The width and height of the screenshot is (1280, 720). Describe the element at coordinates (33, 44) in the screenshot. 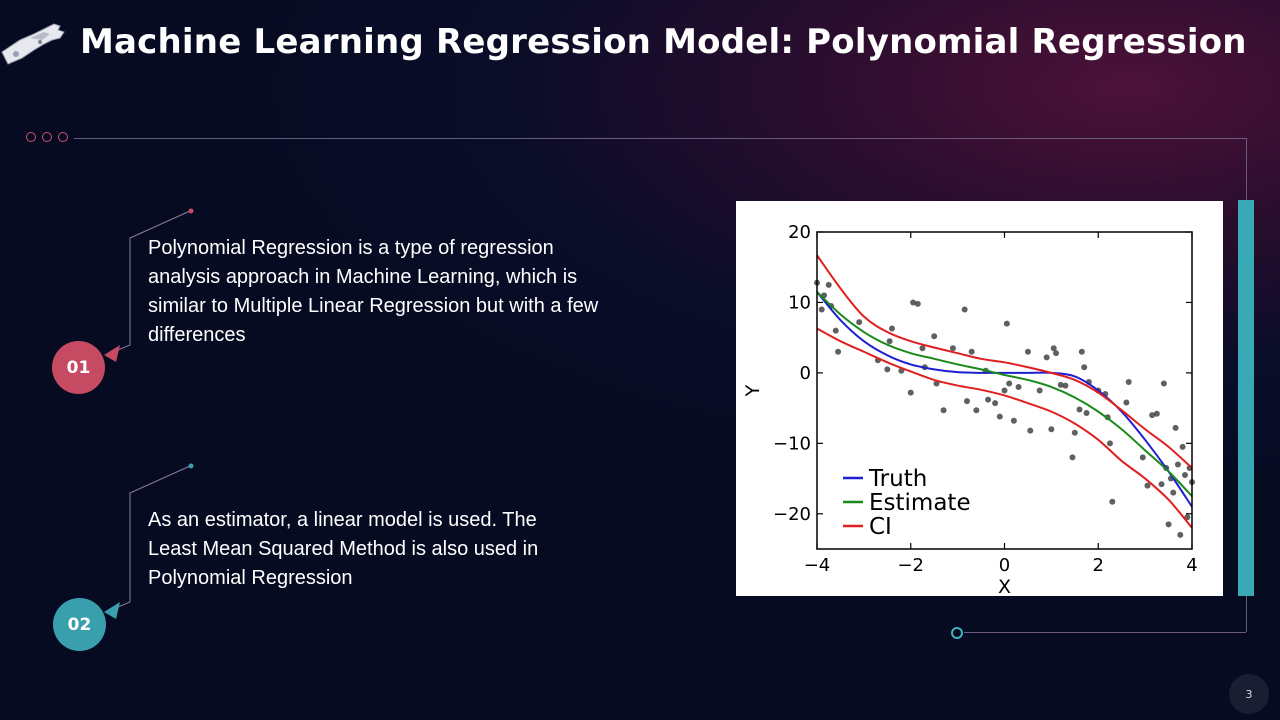

I see `robot-hand-icon` at that location.